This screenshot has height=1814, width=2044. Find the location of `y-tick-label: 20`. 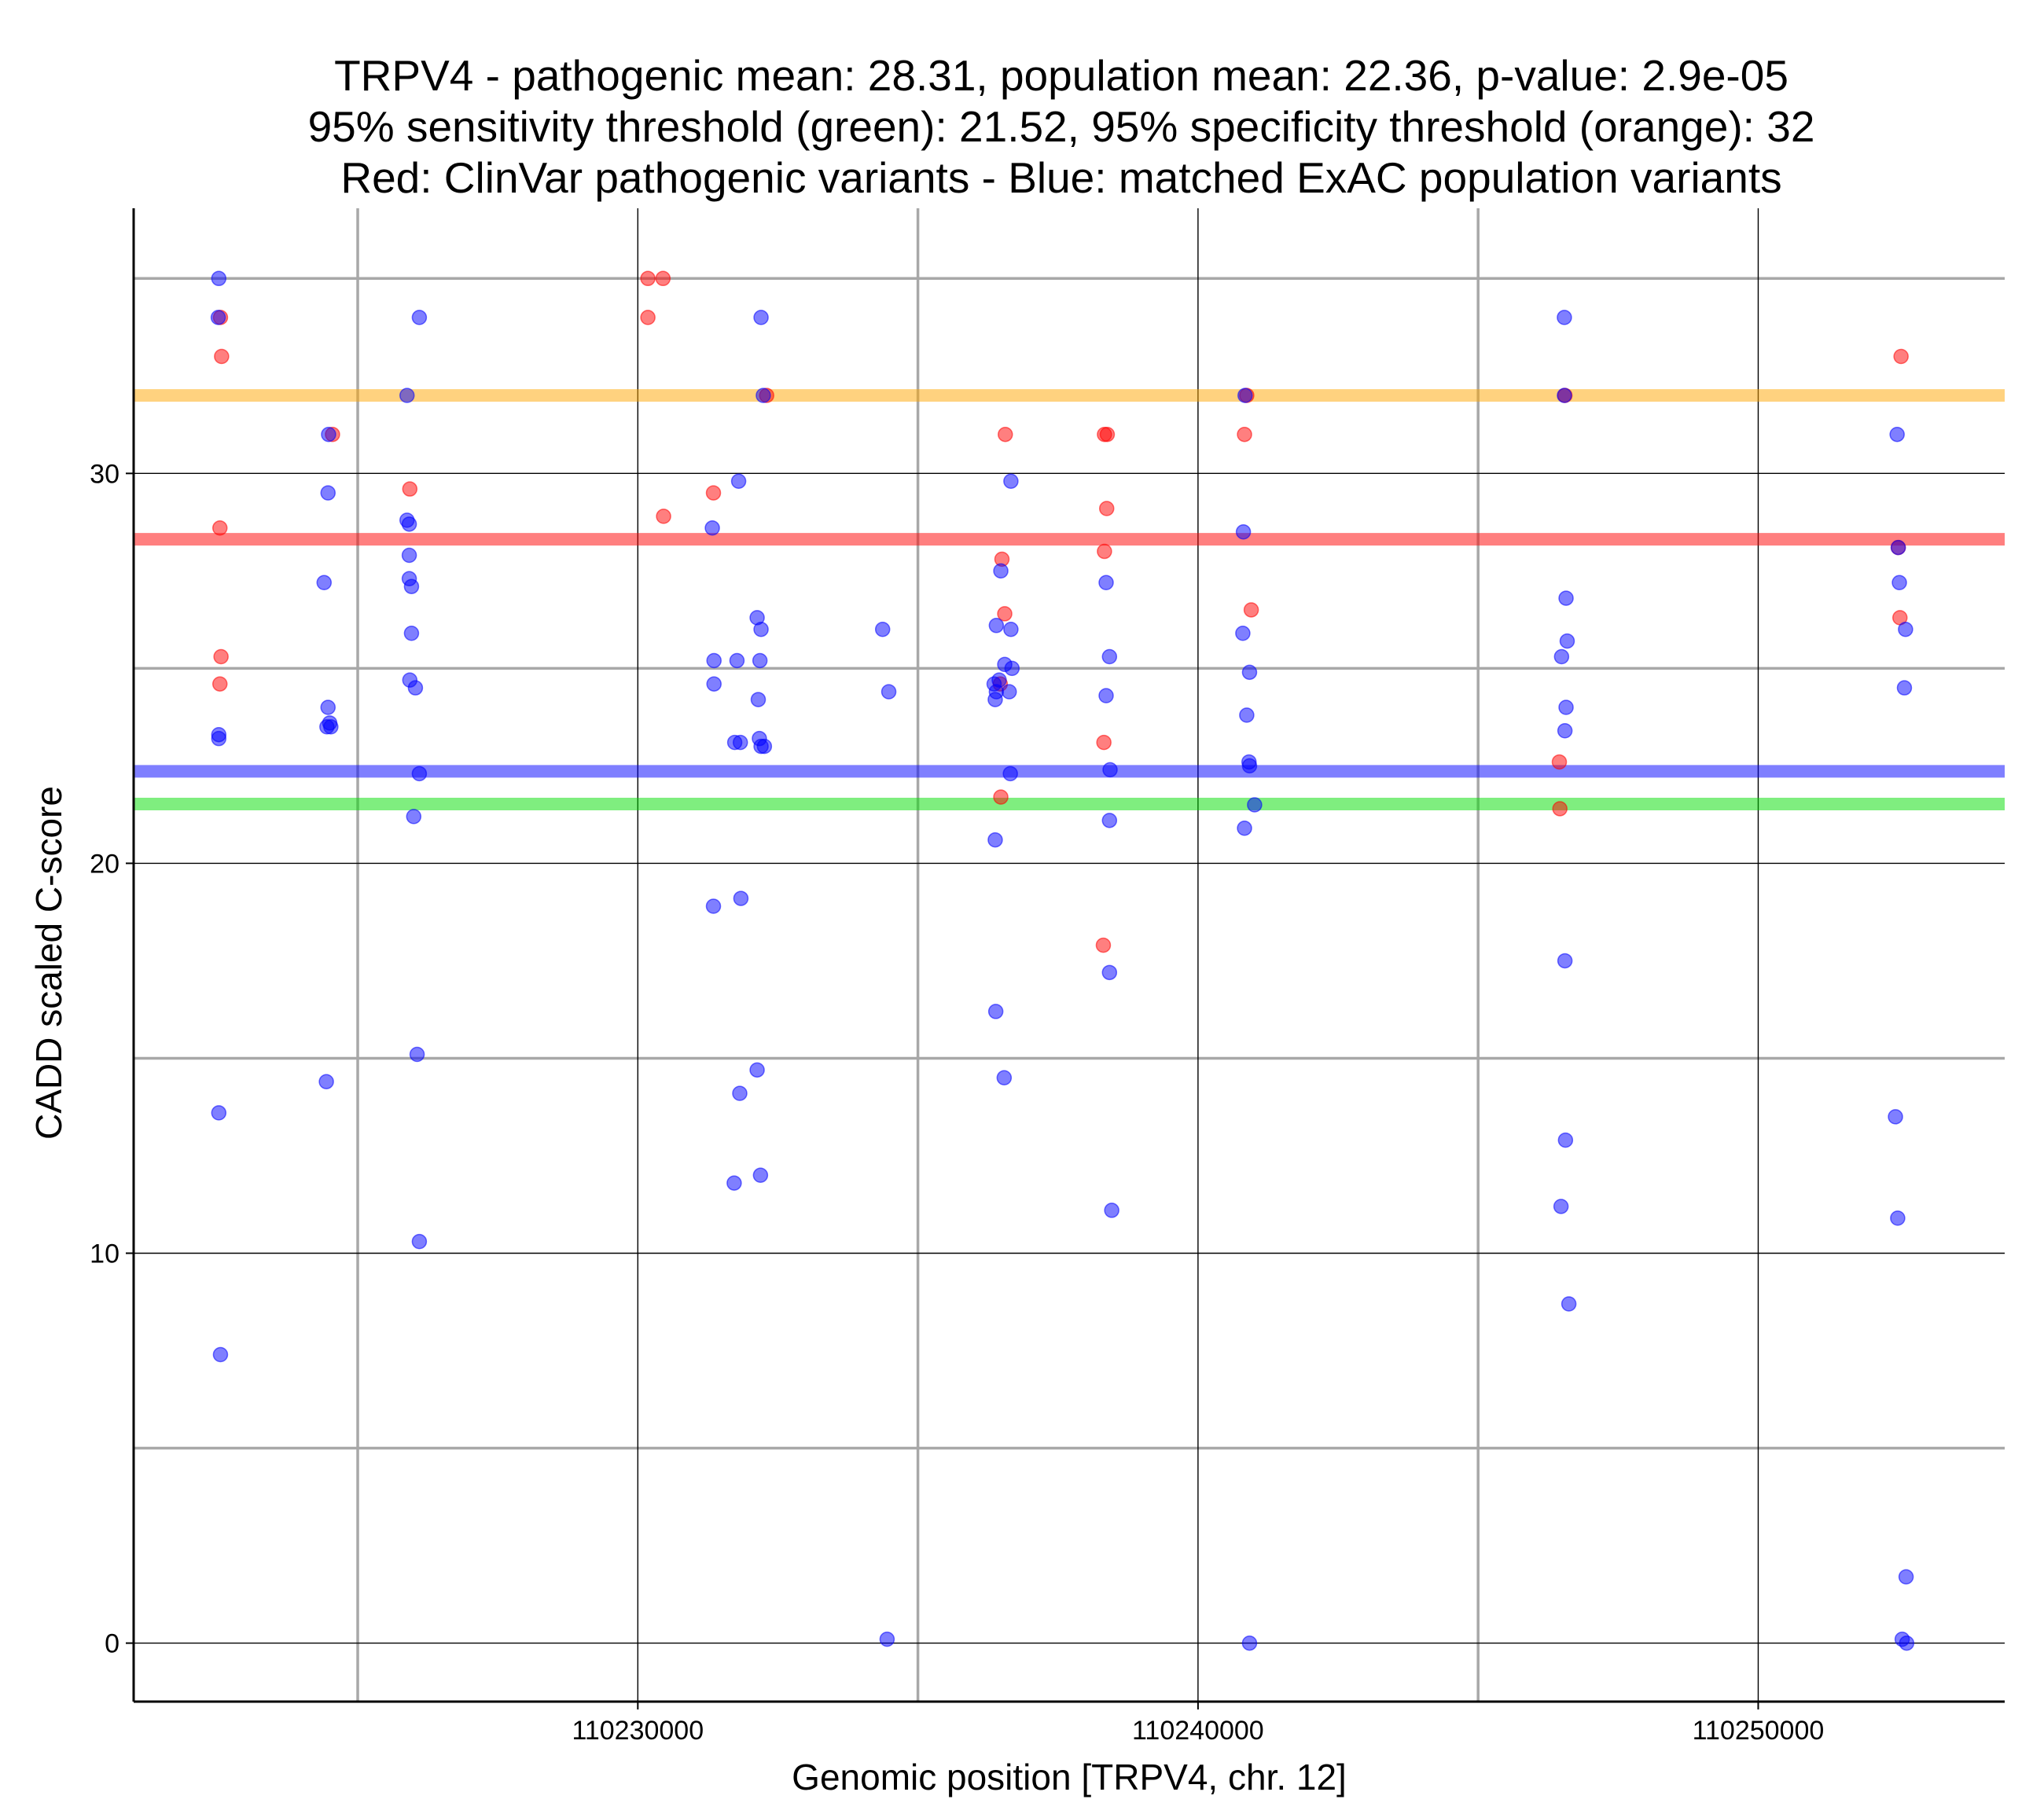

y-tick-label: 20 is located at coordinates (105, 864).